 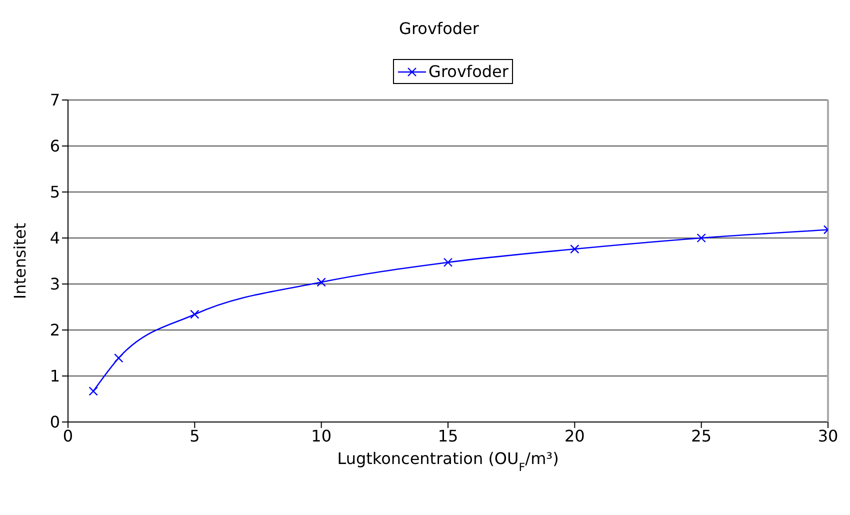 I want to click on legend-label: Grovfoder, so click(x=468, y=71).